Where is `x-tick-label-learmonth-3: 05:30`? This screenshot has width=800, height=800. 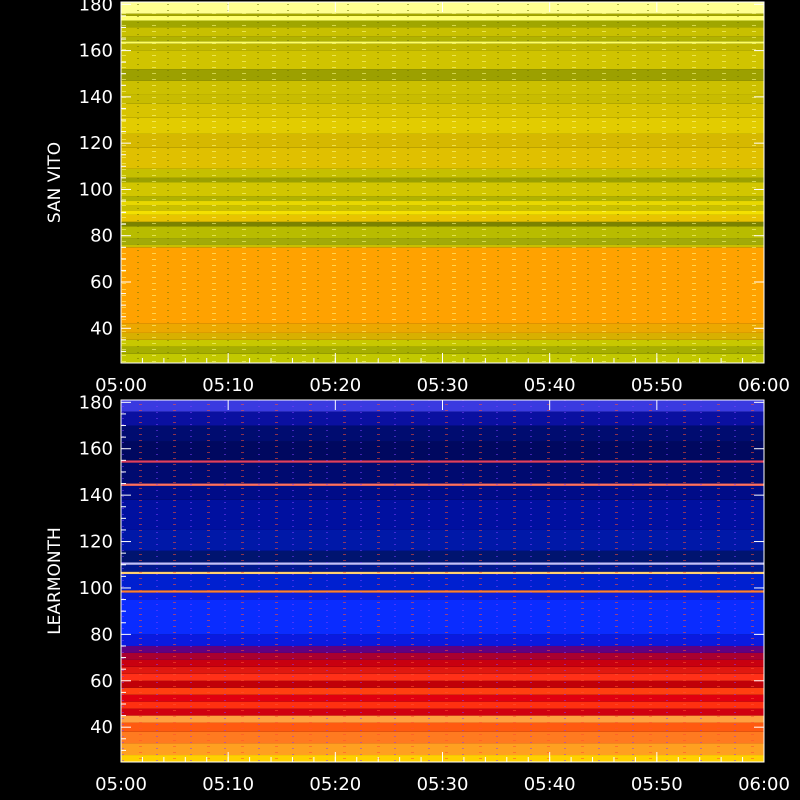 x-tick-label-learmonth-3: 05:30 is located at coordinates (443, 784).